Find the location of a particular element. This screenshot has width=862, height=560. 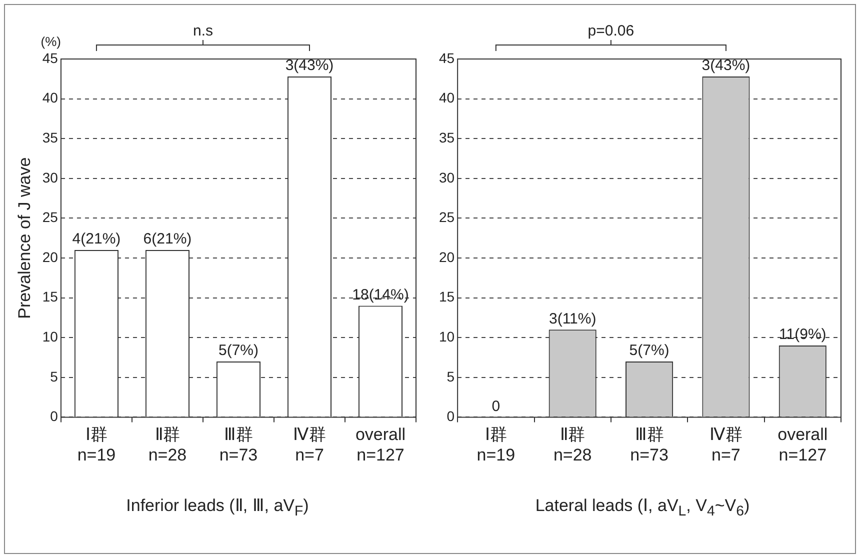

x-axis-title: Lateral leads (Ⅰ, aV$_{L}$, V$_{4}$~V$_{6}$) is located at coordinates (642, 506).